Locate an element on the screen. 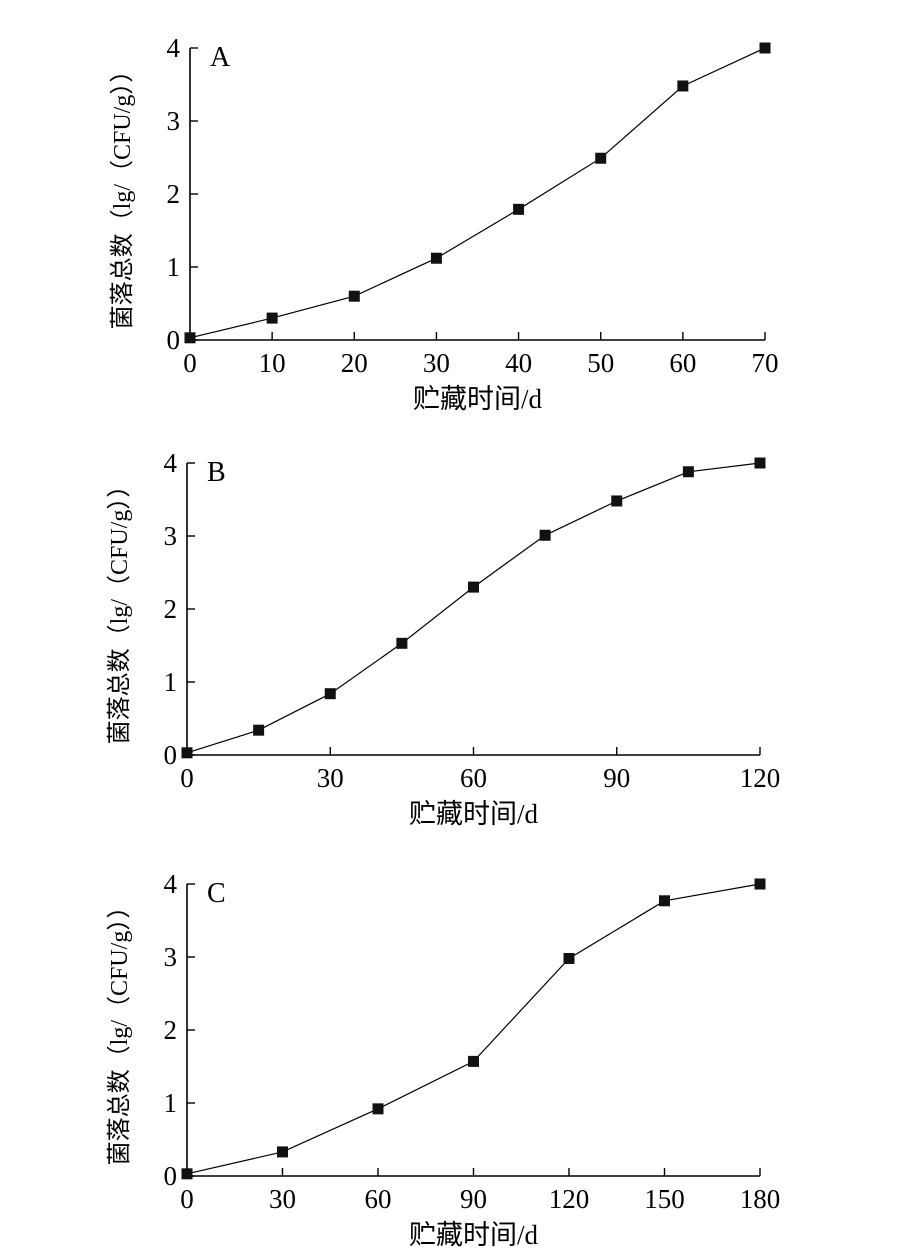 The width and height of the screenshot is (922, 1257). x-tick-label: 70 is located at coordinates (765, 363).